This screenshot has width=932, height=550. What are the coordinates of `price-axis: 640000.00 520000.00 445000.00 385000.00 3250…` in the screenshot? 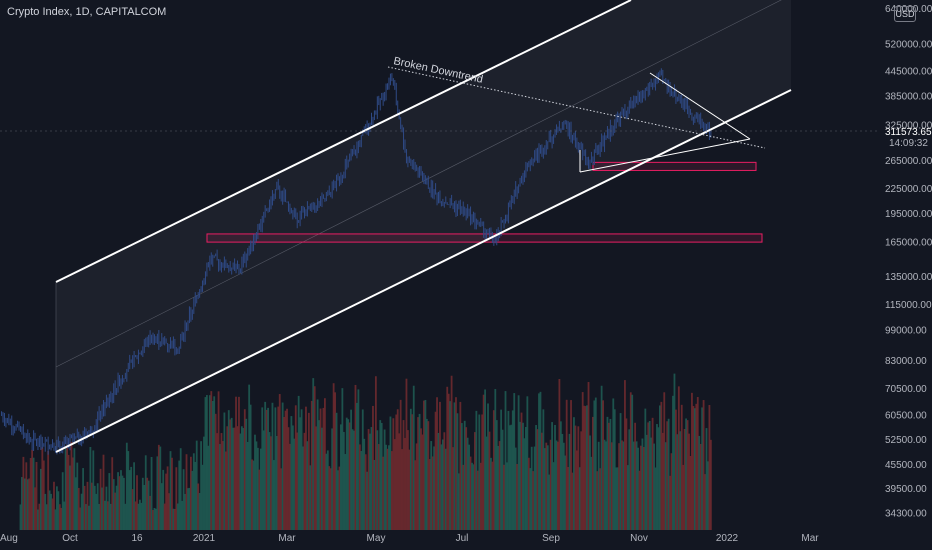 It's located at (908, 262).